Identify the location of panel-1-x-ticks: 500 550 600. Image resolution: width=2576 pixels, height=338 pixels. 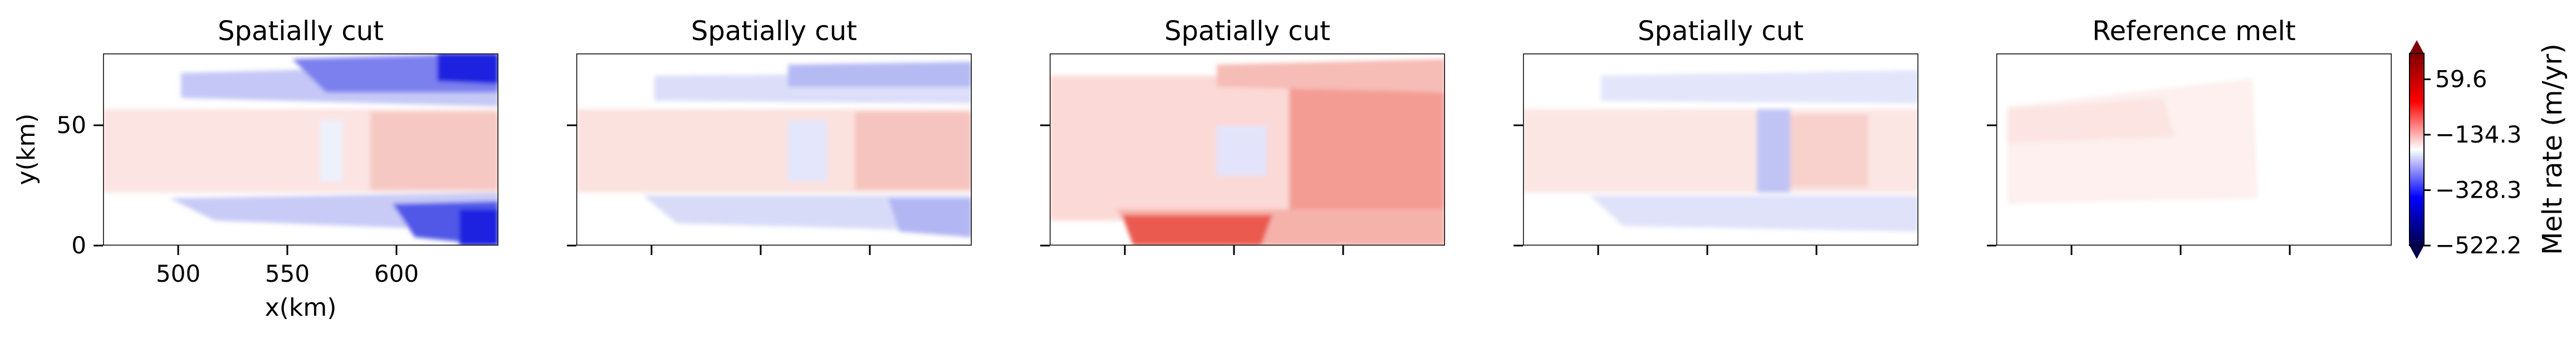
(288, 266).